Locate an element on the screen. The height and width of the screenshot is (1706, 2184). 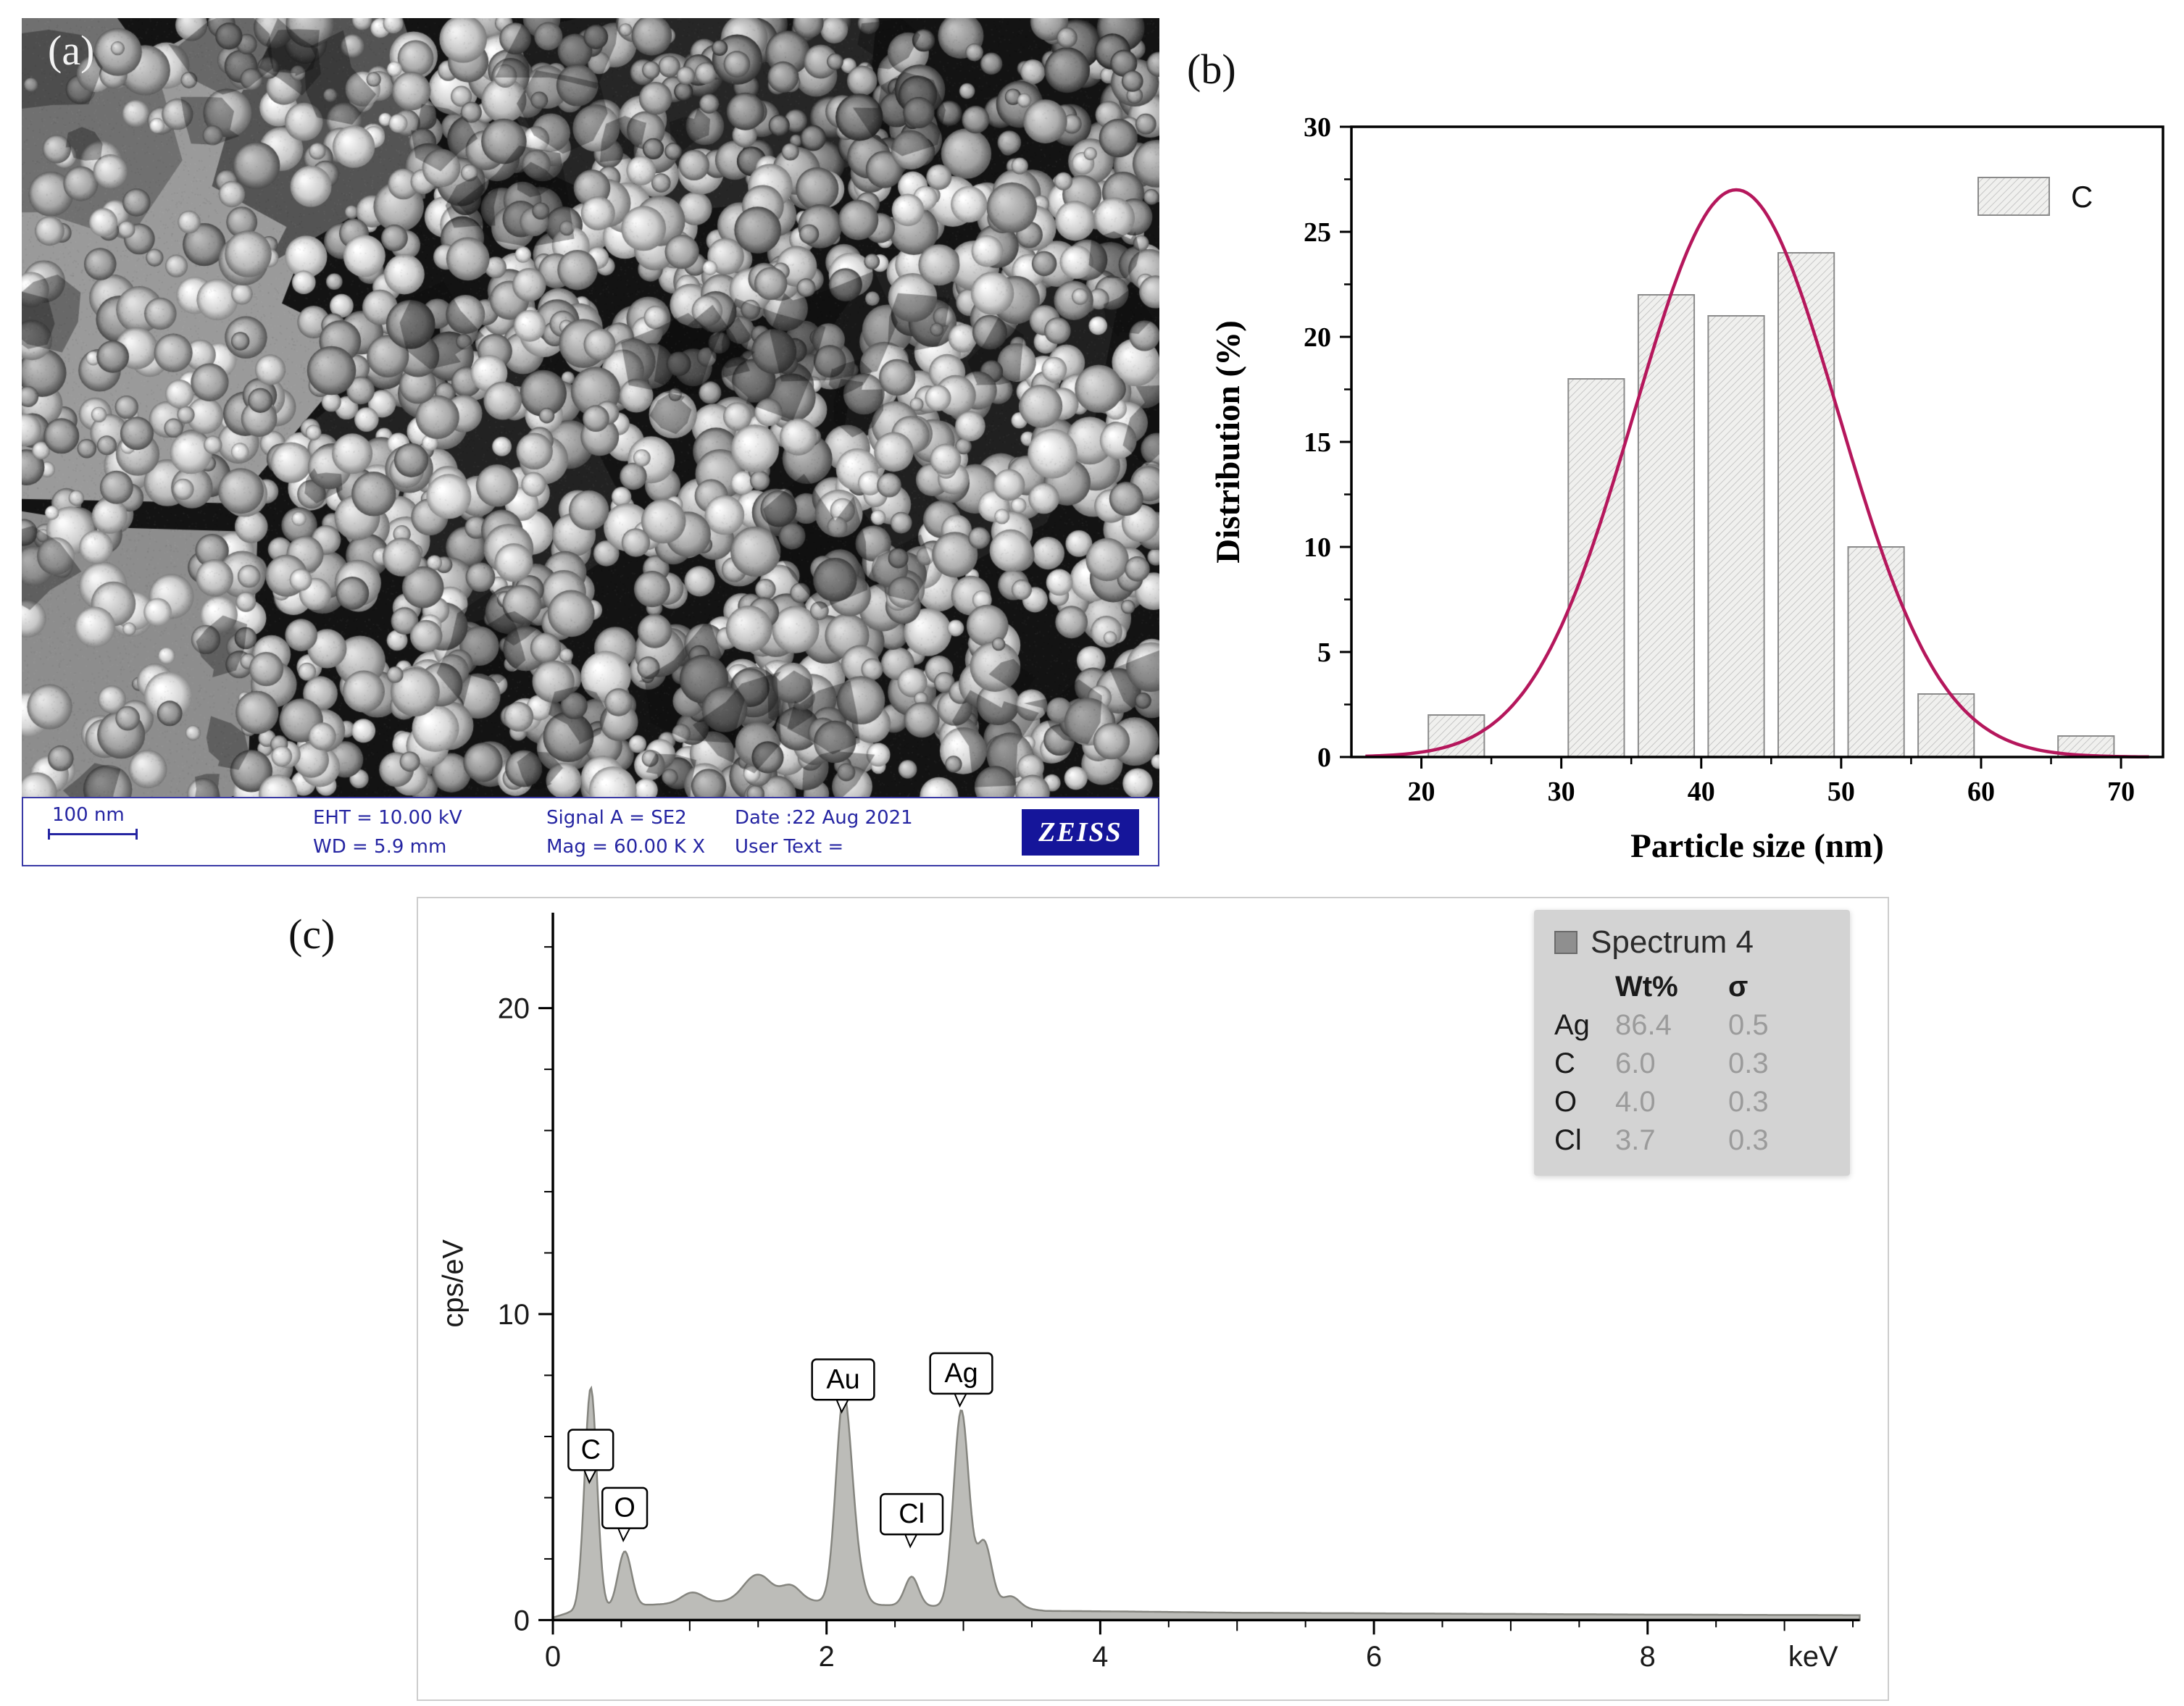
x-tick-label: 30 is located at coordinates (1562, 792).